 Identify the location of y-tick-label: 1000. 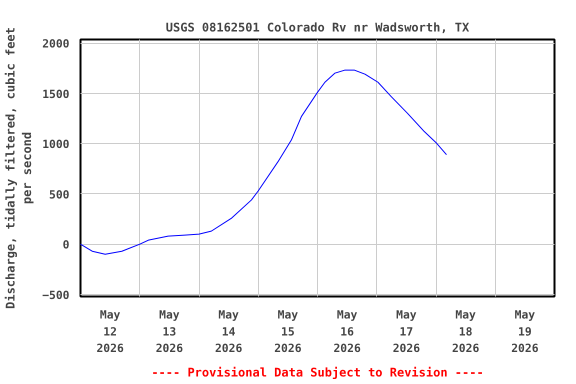
(56, 144).